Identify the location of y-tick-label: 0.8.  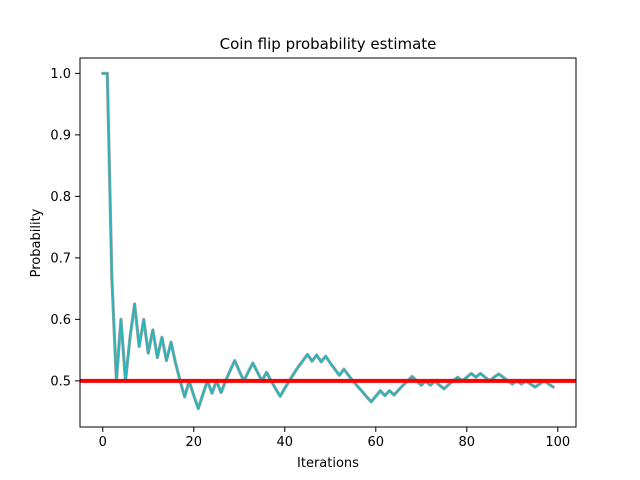
(60, 197).